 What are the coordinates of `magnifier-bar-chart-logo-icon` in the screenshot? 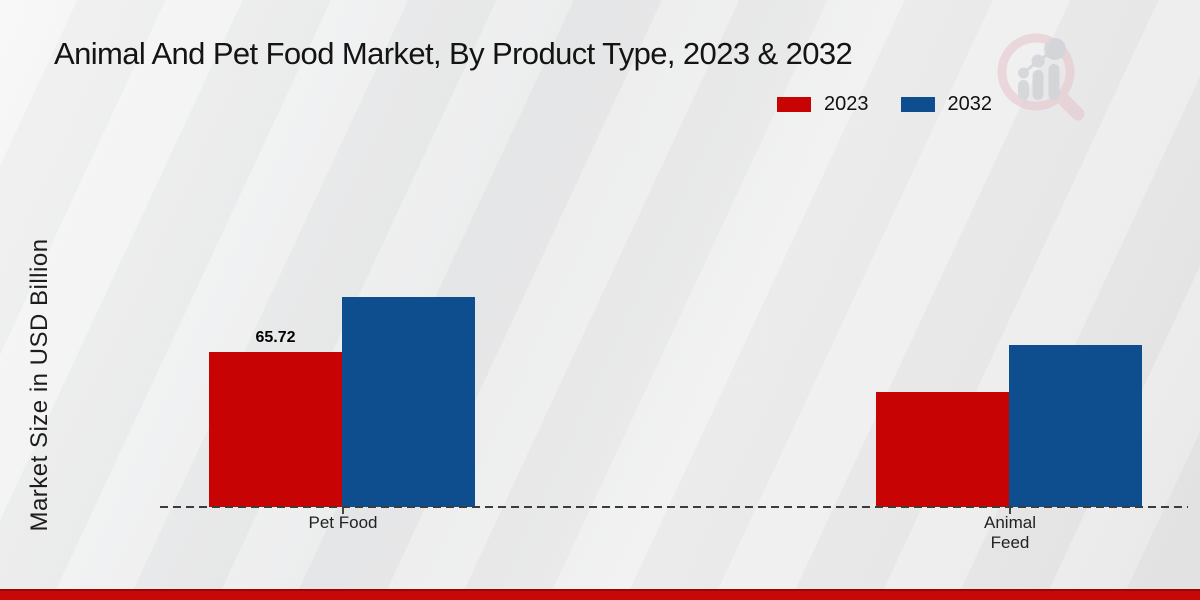 It's located at (1041, 77).